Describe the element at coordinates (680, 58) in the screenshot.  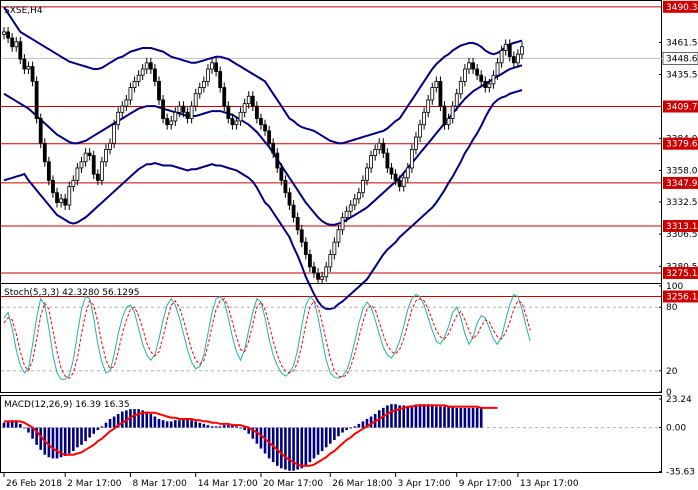
I see `current-price-tag` at that location.